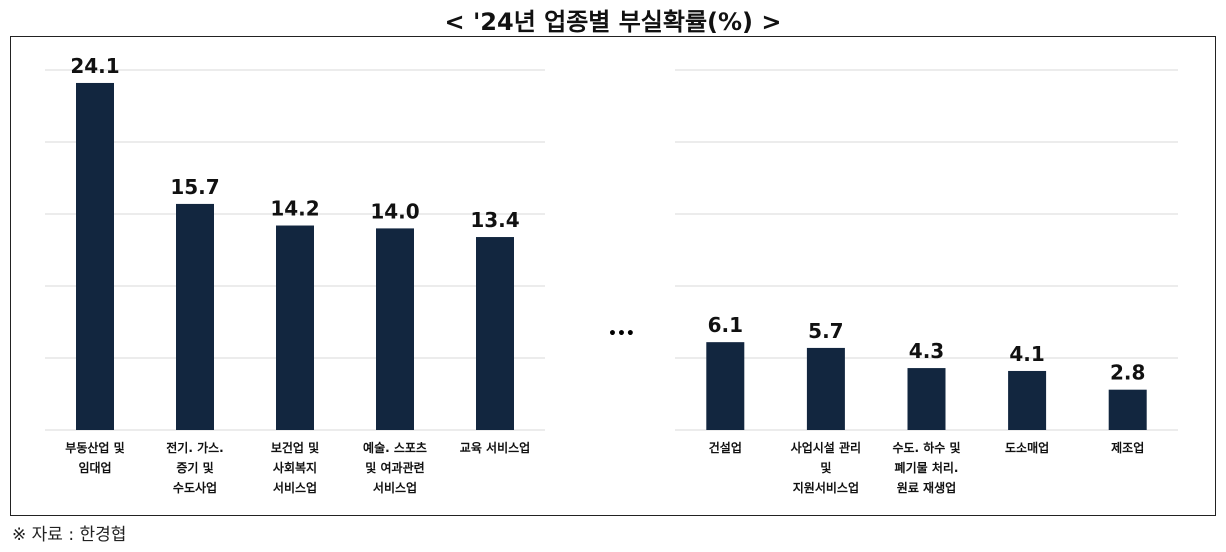 This screenshot has width=1226, height=552. I want to click on value-label: 4.3, so click(926, 351).